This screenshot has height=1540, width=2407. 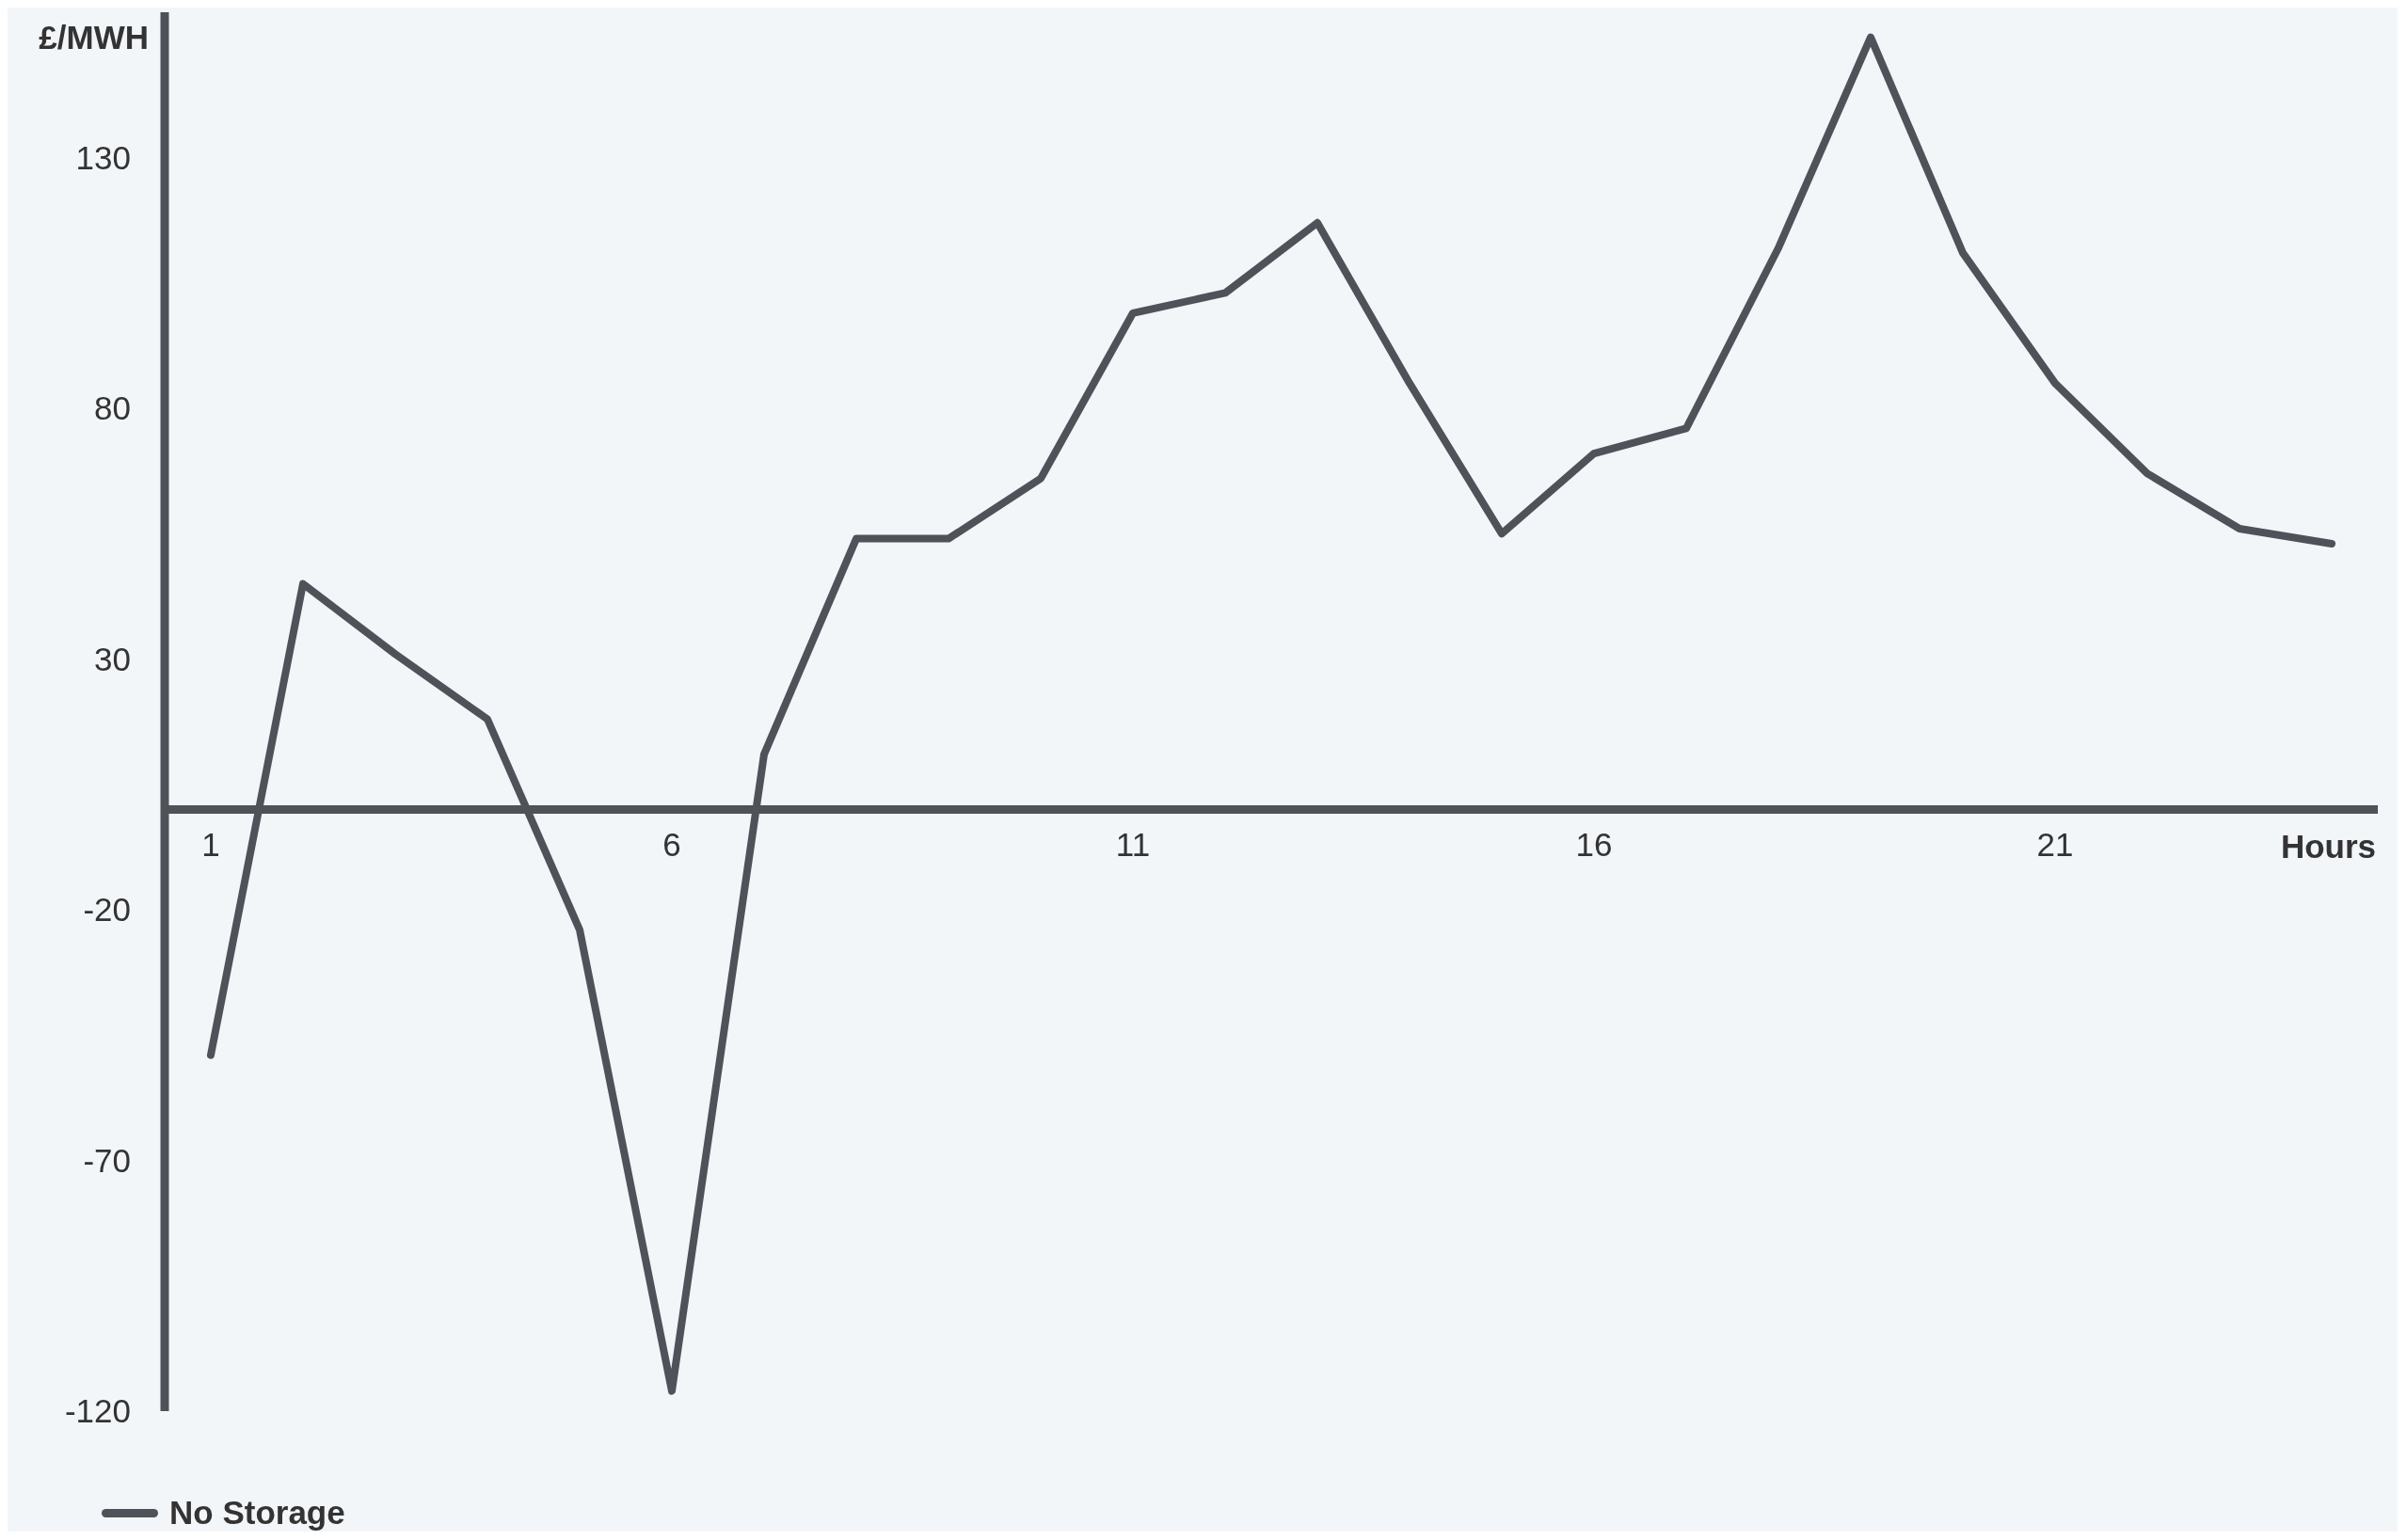 I want to click on legend-label: No Storage, so click(x=257, y=1513).